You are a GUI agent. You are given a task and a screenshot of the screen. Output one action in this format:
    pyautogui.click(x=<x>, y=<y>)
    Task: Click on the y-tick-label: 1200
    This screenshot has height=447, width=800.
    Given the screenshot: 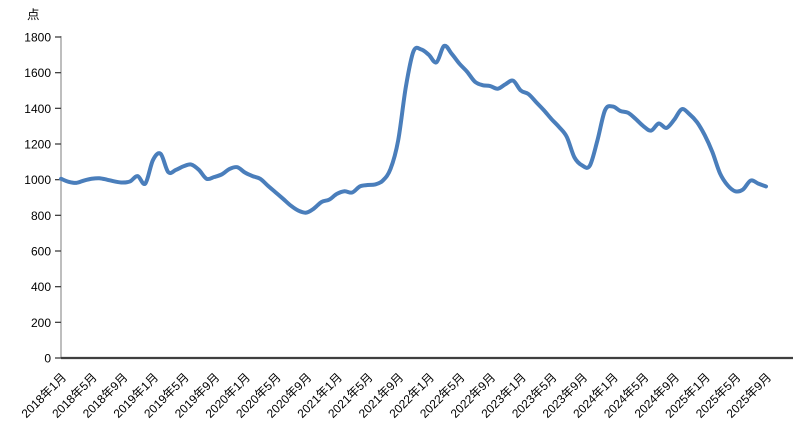 What is the action you would take?
    pyautogui.click(x=37, y=145)
    